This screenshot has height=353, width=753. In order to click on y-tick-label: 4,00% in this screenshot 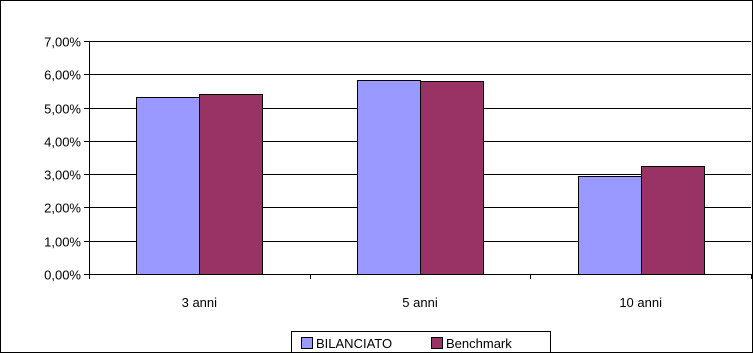, I will do `click(62, 142)`.